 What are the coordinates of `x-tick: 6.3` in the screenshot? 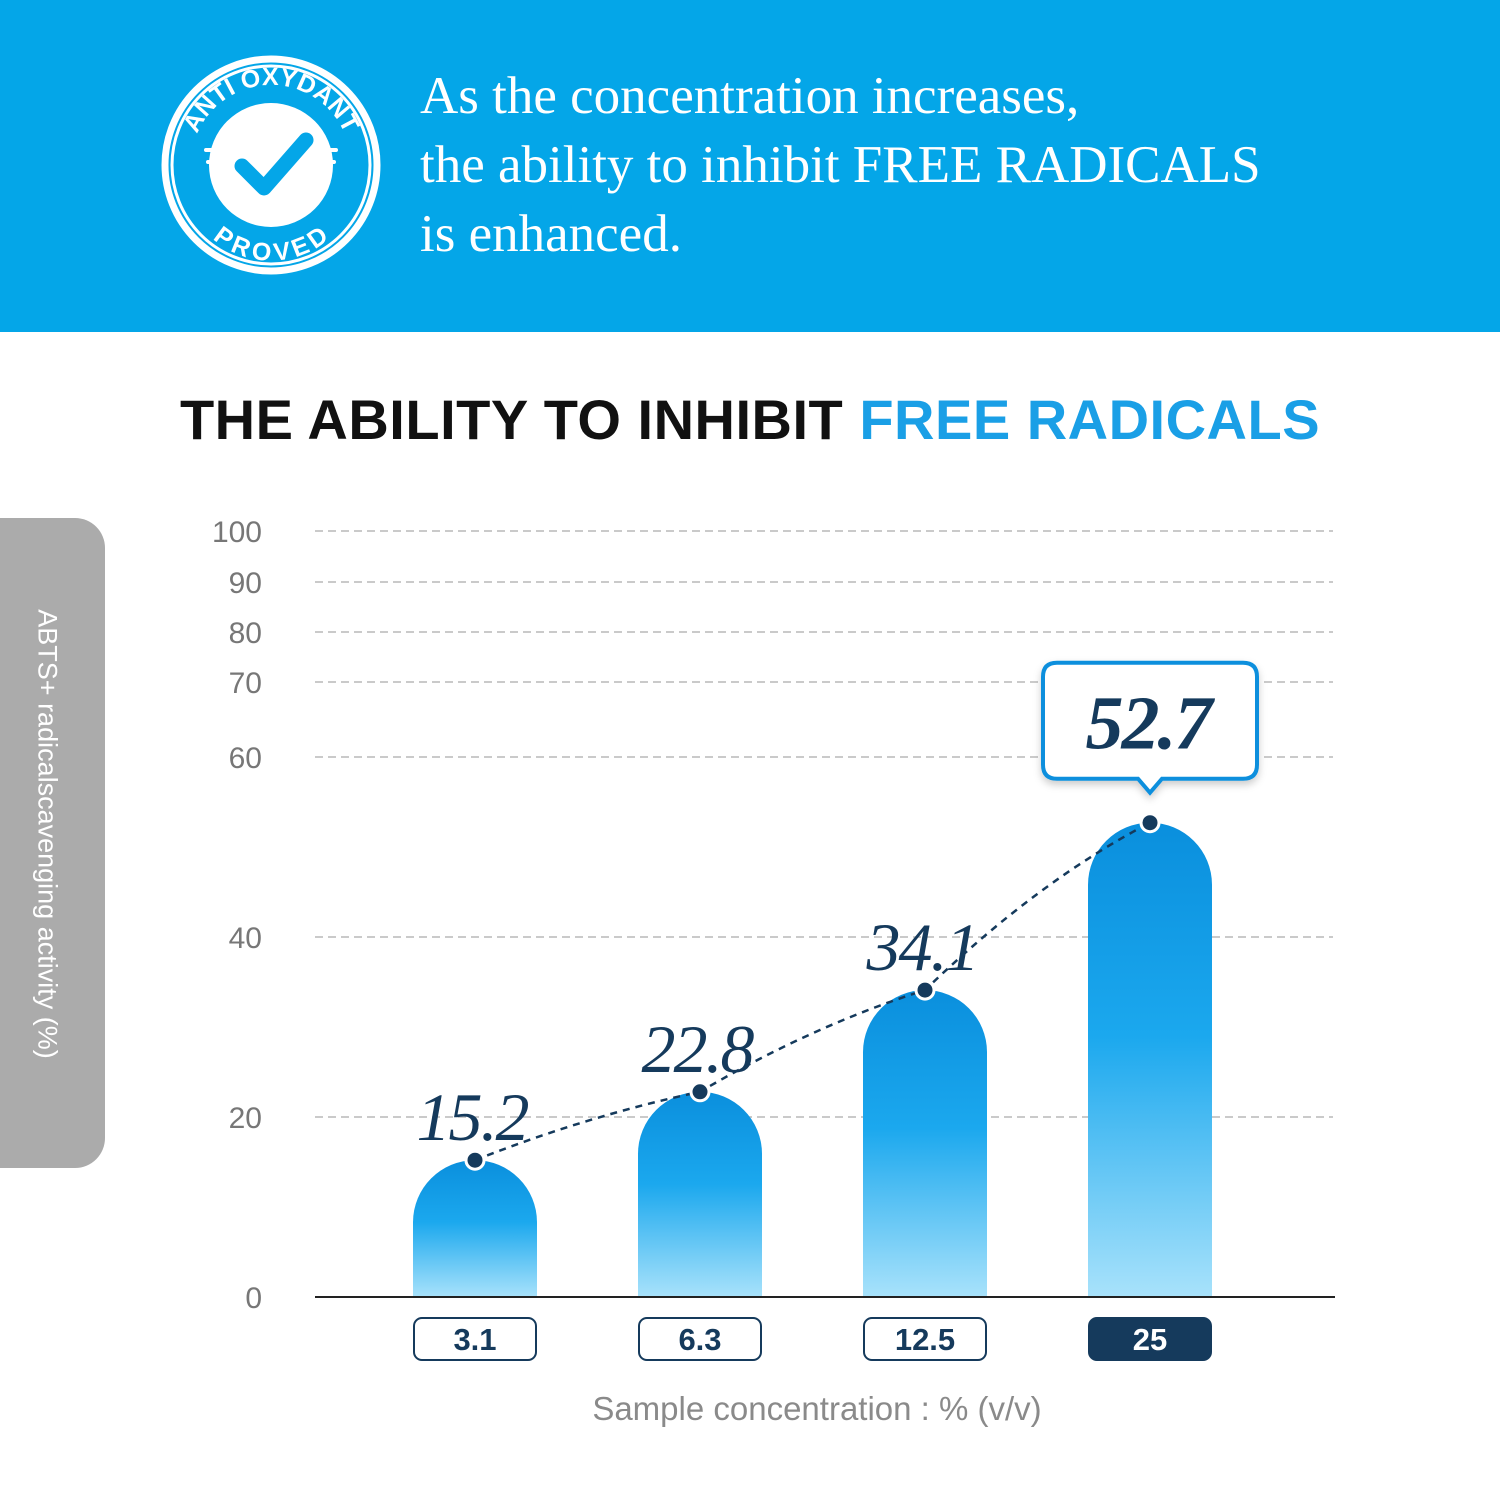 It's located at (700, 1339).